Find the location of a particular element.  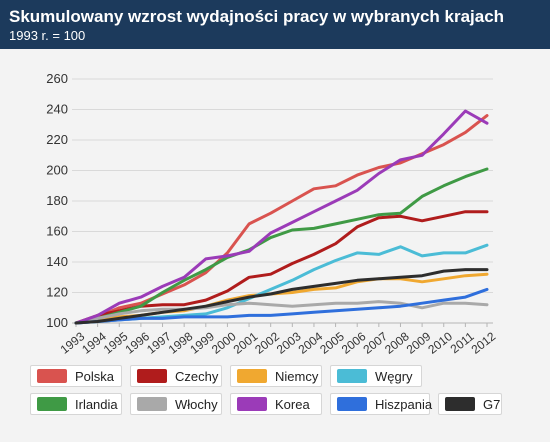

legend-item: G7 is located at coordinates (470, 404).